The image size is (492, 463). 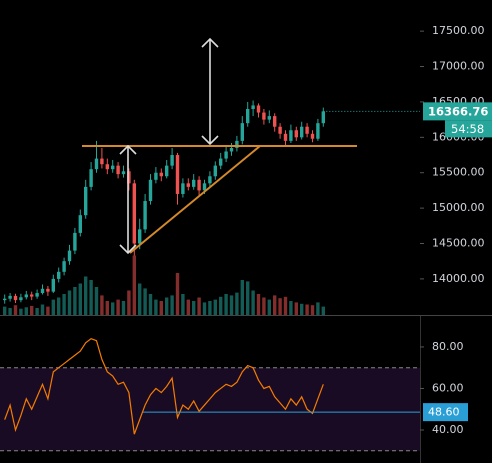 I want to click on rsi-tick-label: 40.00, so click(x=448, y=429).